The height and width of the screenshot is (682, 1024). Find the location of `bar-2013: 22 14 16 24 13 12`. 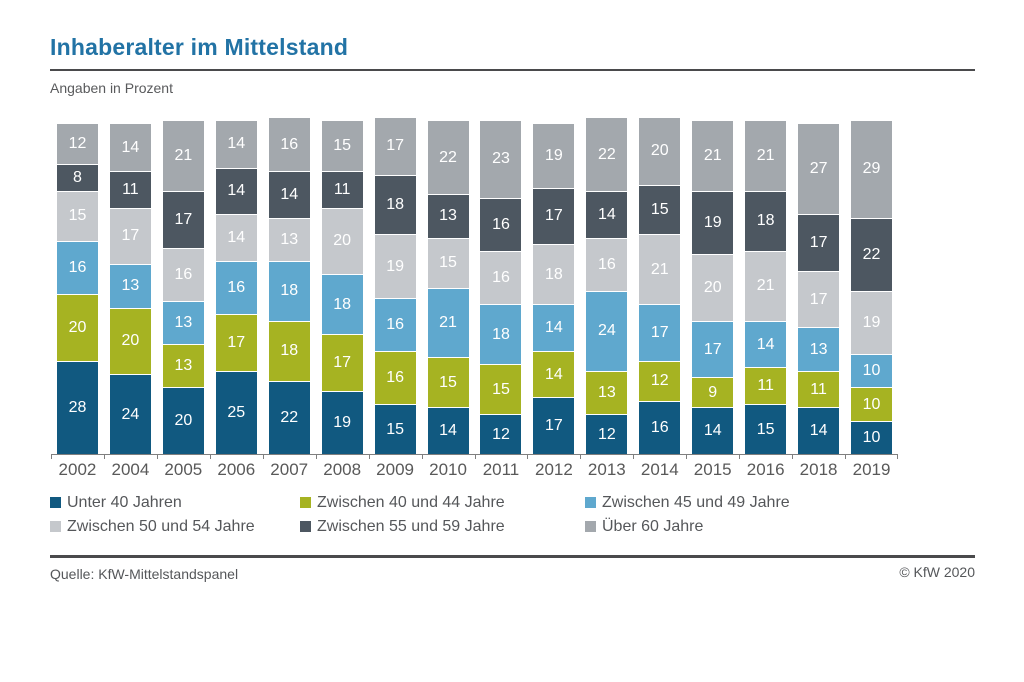

bar-2013: 22 14 16 24 13 12 is located at coordinates (607, 286).